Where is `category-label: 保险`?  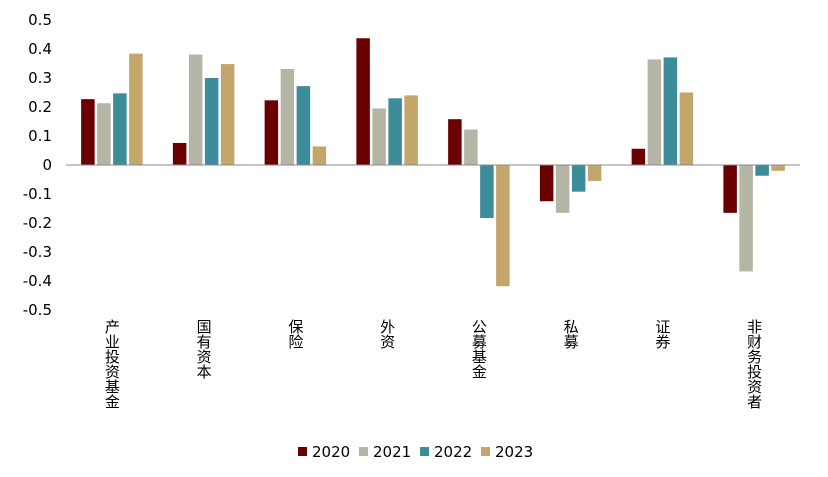
category-label: 保险 is located at coordinates (295, 334).